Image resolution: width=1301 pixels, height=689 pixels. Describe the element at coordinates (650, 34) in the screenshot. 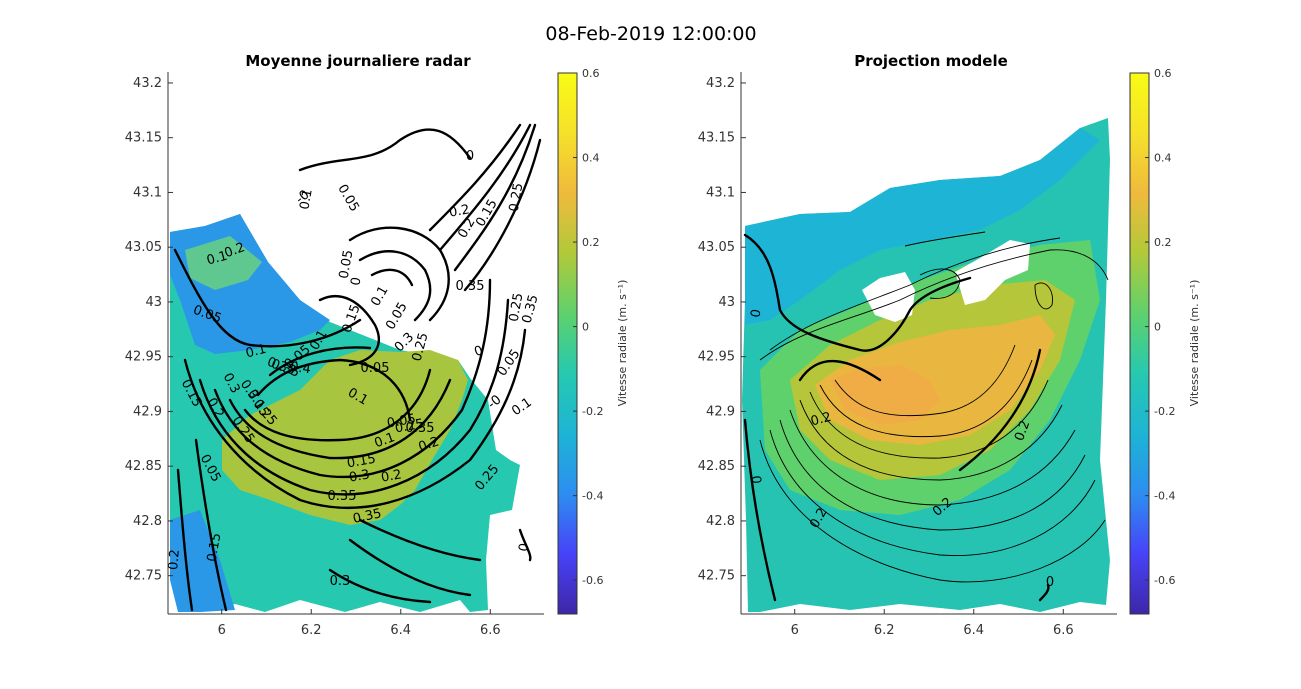

I see `figure-title: 08-Feb-2019 12:00:00` at that location.